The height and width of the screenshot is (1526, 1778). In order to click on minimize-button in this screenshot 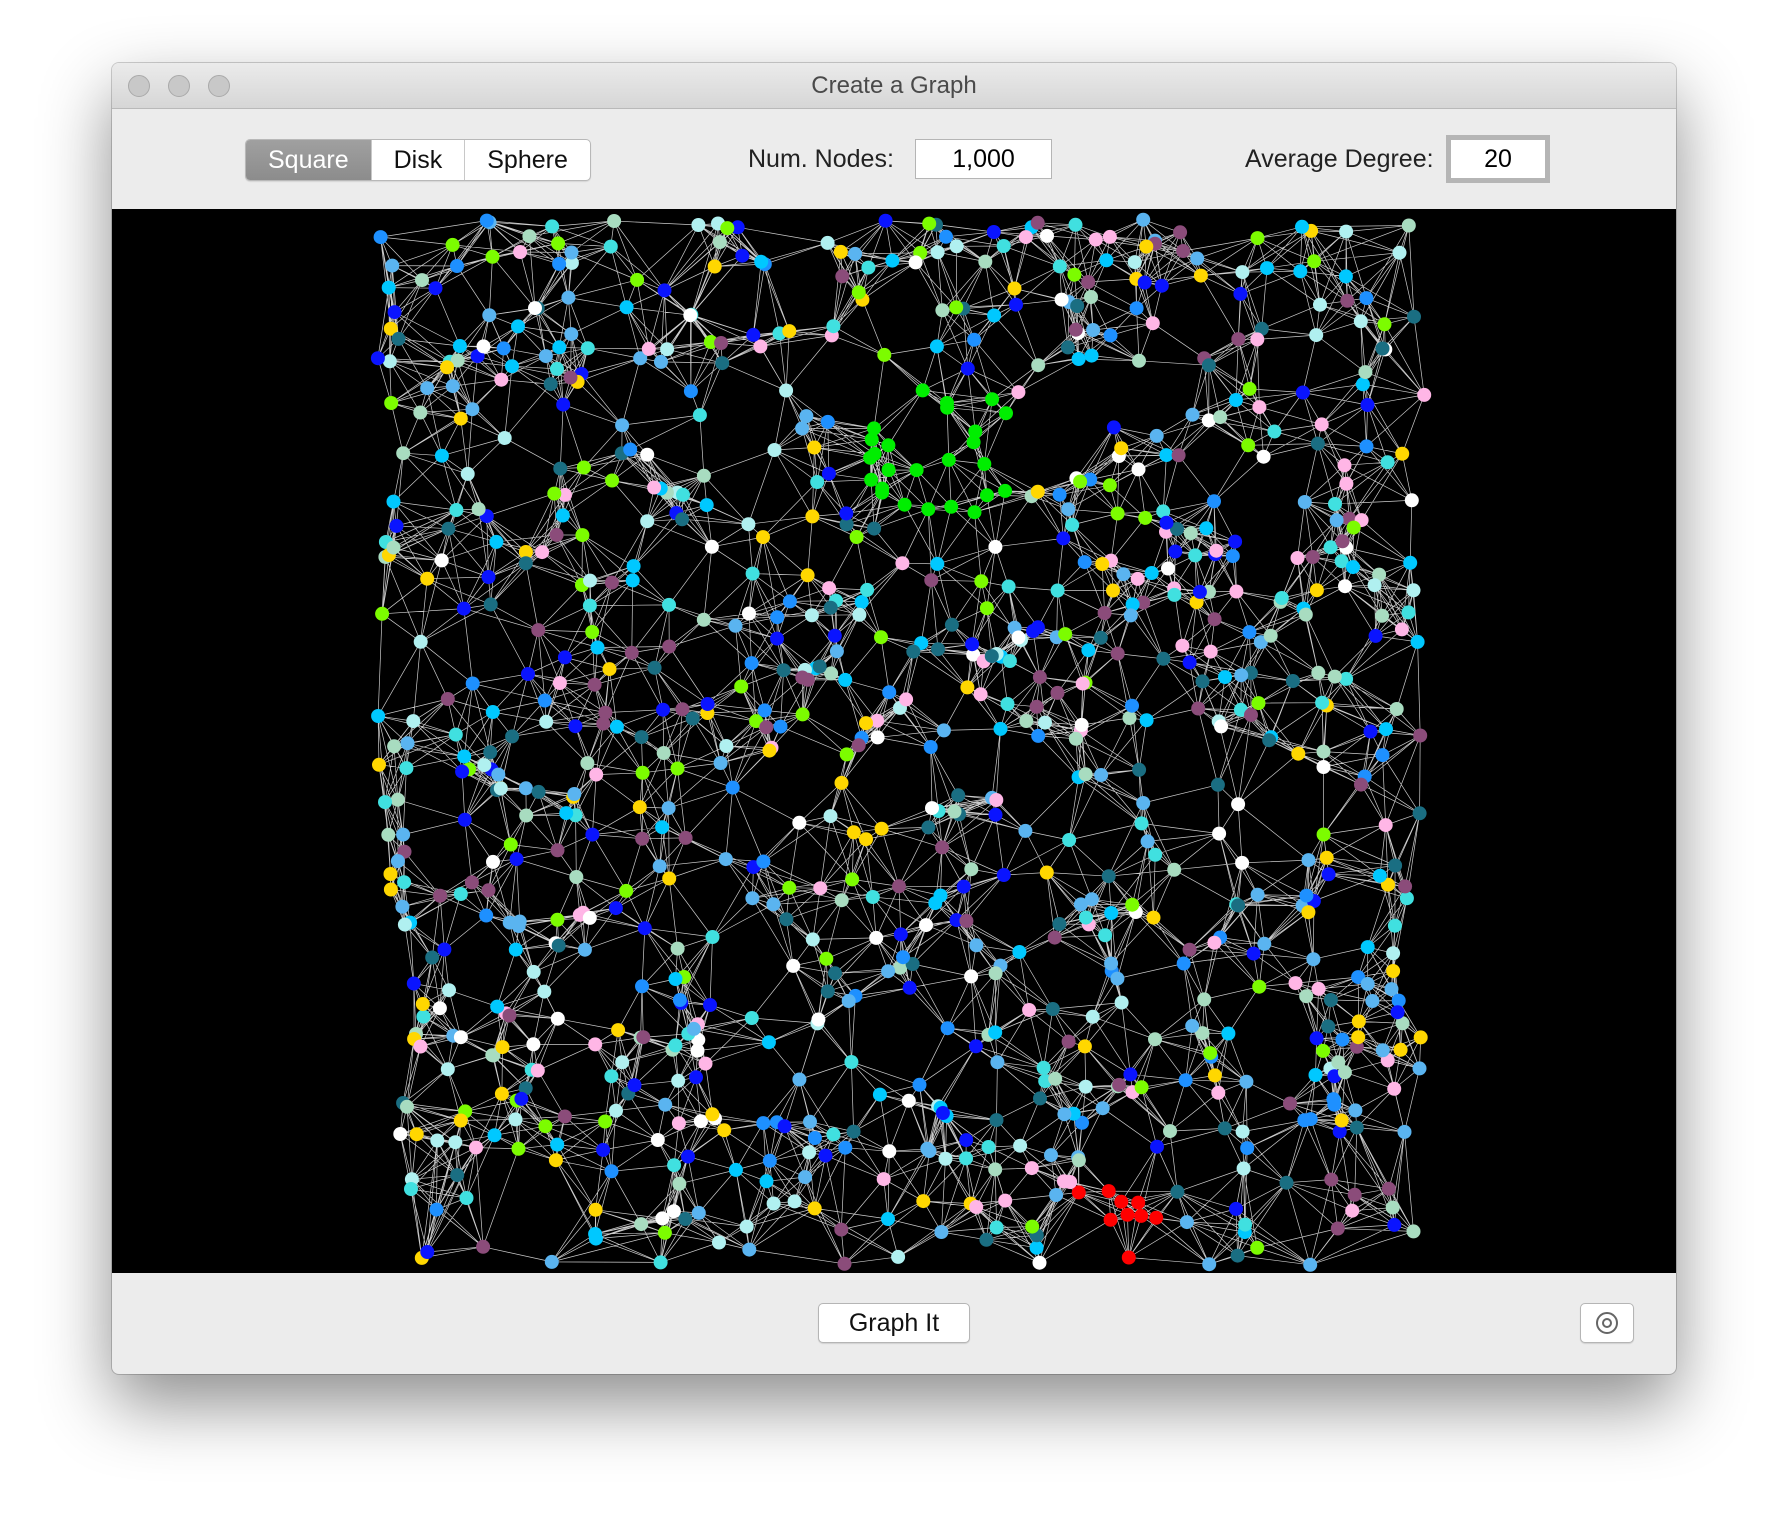, I will do `click(179, 86)`.